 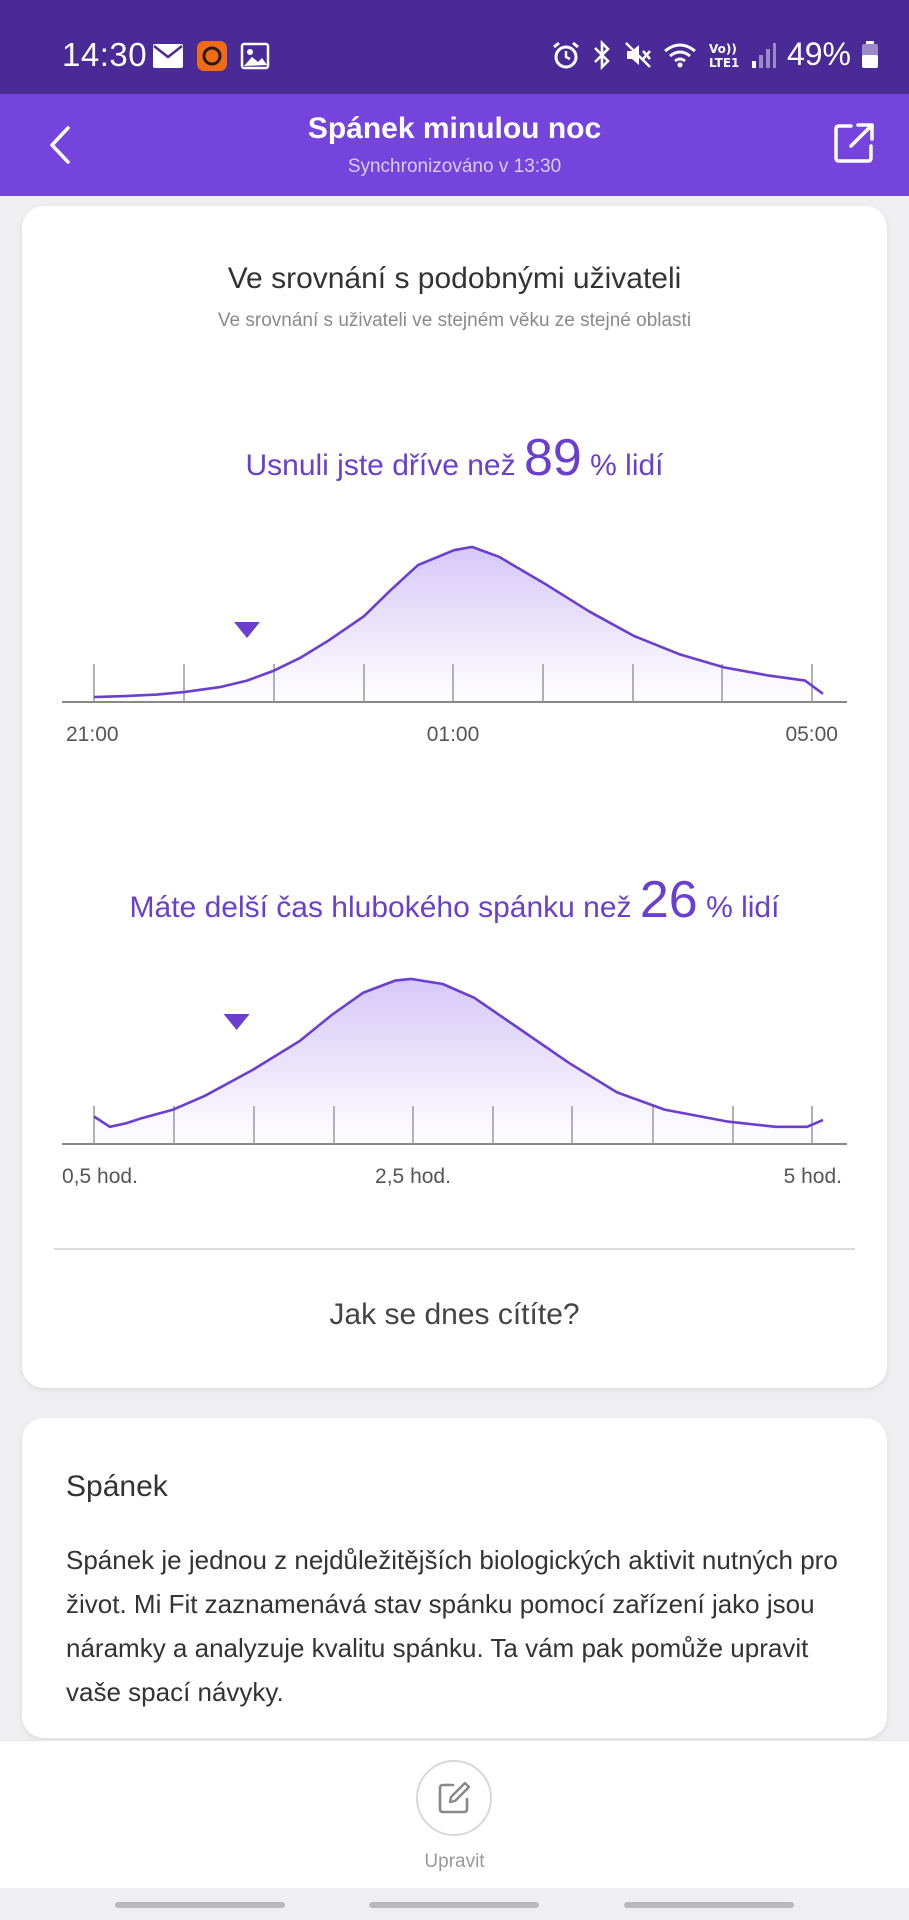 What do you see at coordinates (764, 55) in the screenshot?
I see `signal-icon` at bounding box center [764, 55].